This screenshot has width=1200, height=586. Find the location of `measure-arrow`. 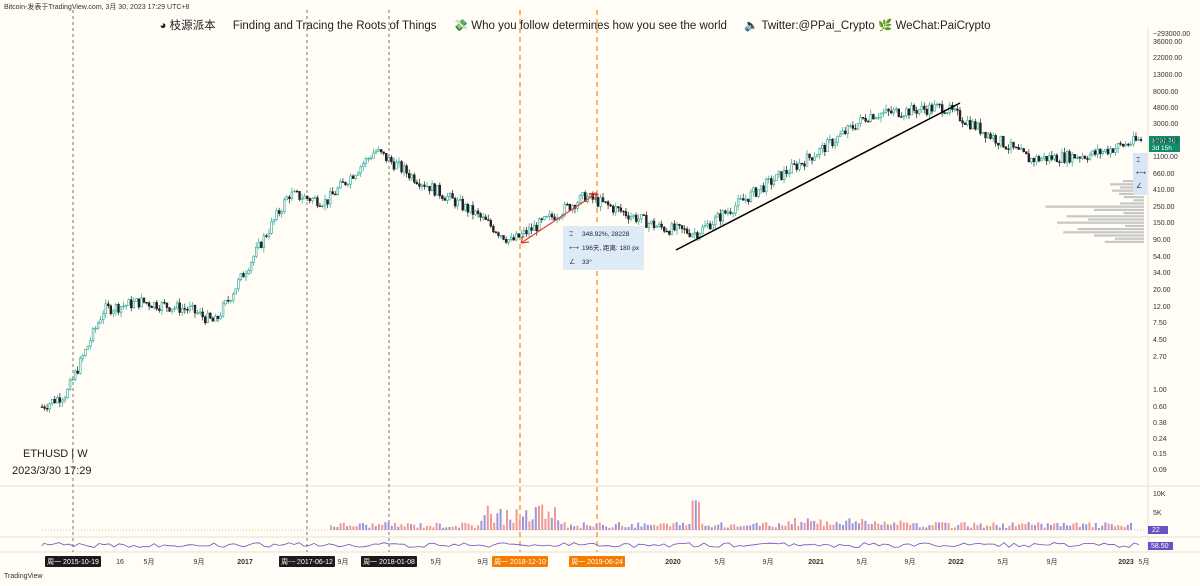

measure-arrow is located at coordinates (559, 218).